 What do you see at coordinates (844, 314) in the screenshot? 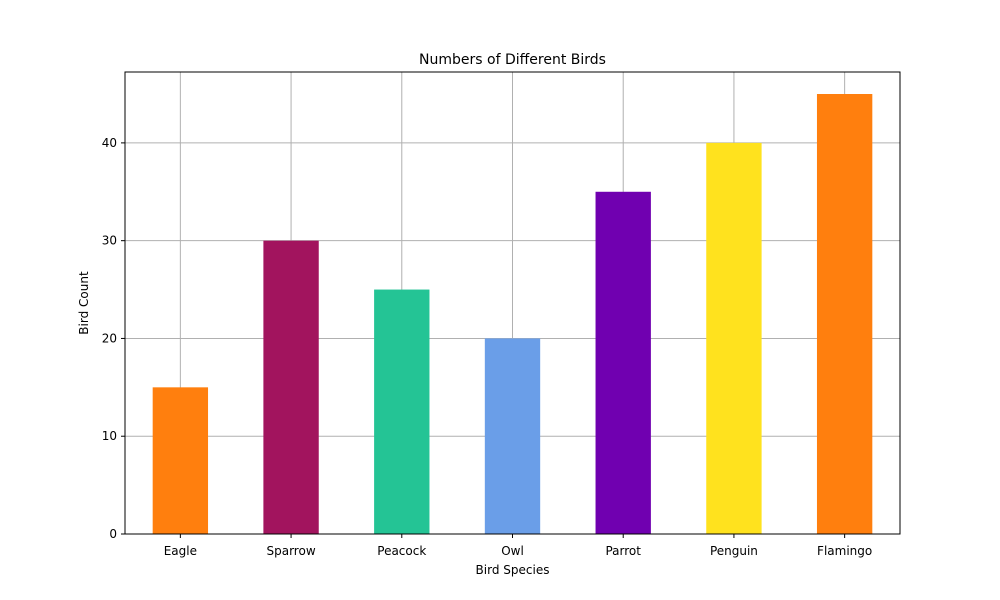
I see `bar-flamingo` at bounding box center [844, 314].